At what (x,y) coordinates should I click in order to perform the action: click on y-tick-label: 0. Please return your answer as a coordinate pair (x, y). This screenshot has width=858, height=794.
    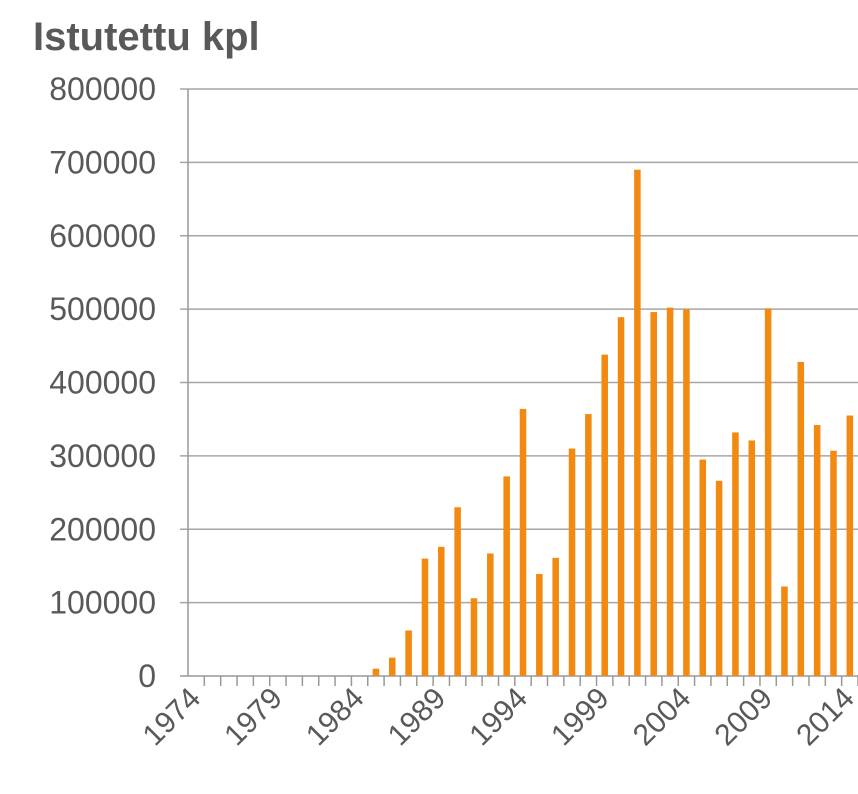
    Looking at the image, I should click on (147, 676).